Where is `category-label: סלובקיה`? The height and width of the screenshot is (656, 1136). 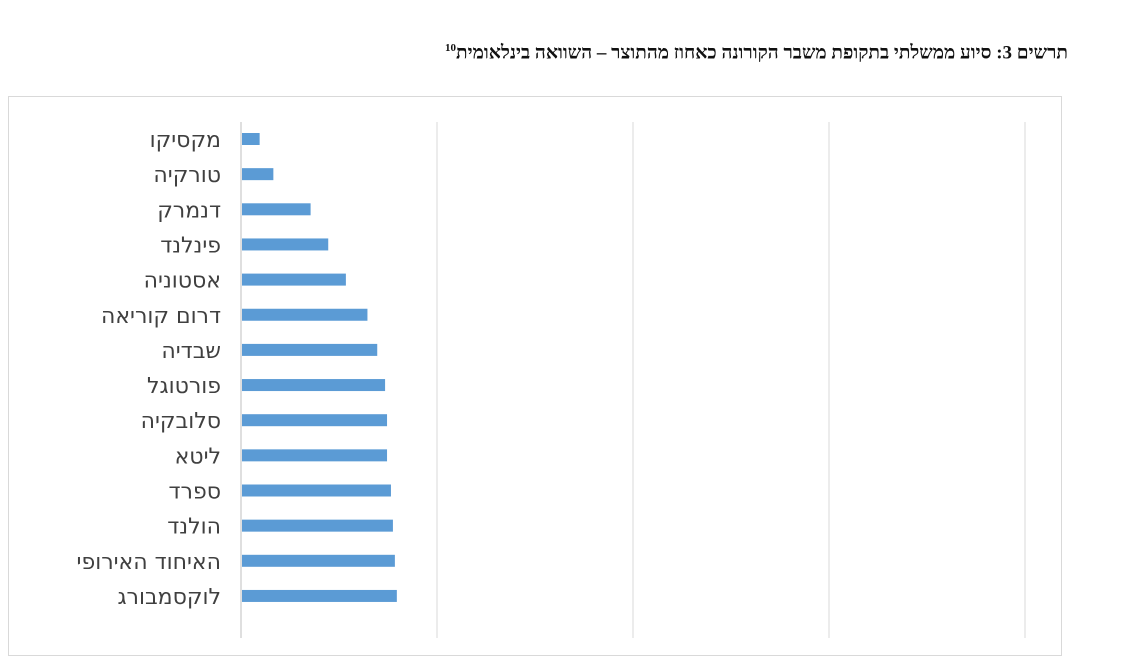
category-label: סלובקיה is located at coordinates (181, 421).